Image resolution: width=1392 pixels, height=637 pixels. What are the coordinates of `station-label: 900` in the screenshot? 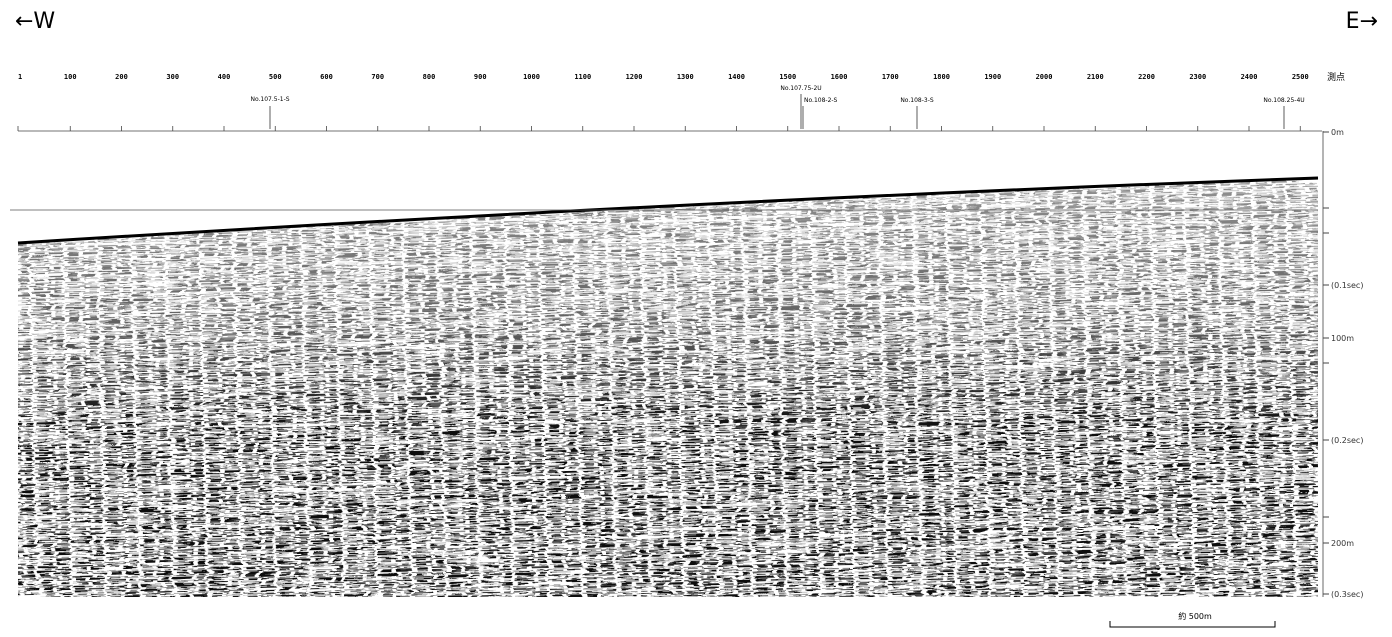 It's located at (480, 77).